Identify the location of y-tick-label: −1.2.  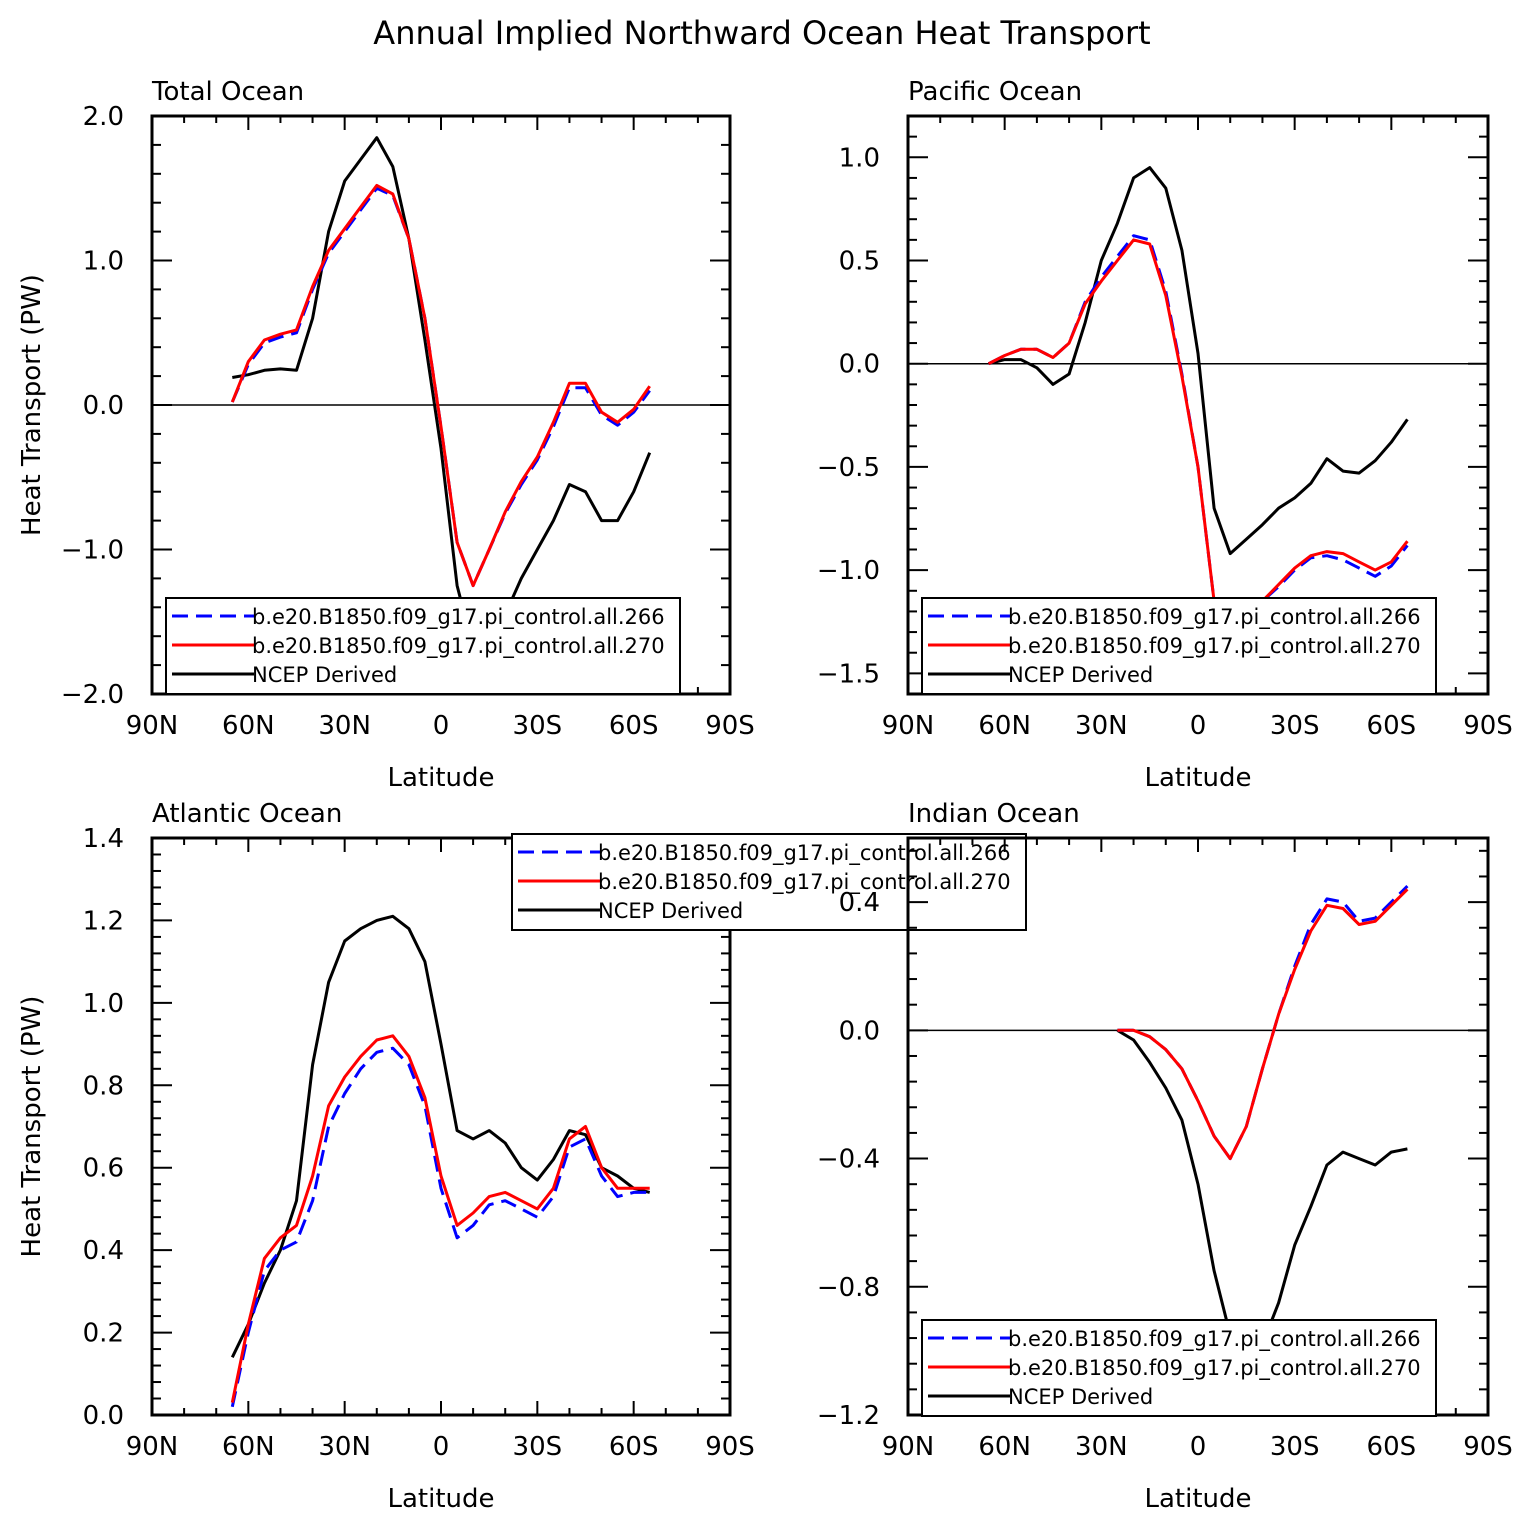
(848, 1416).